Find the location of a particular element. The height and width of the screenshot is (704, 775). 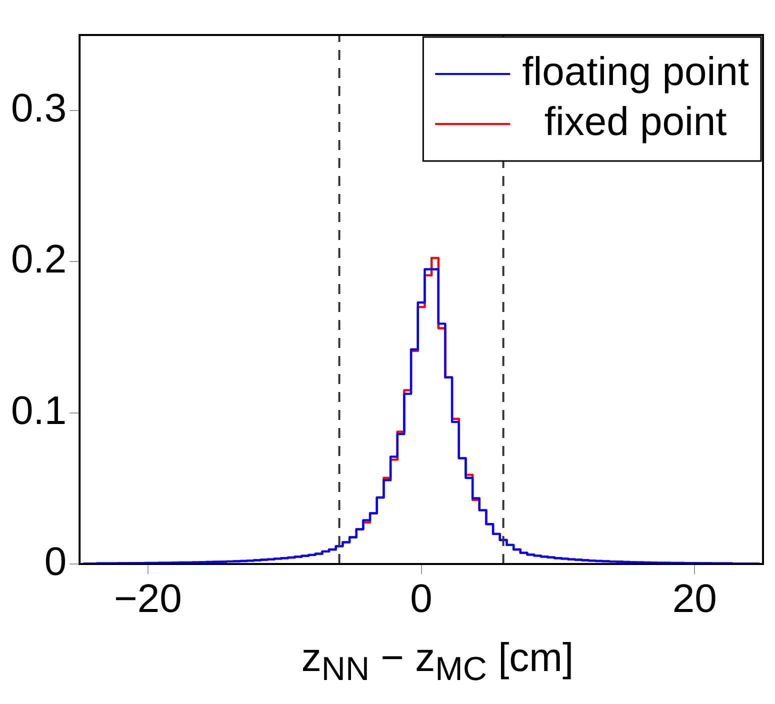

legend-label: floating point is located at coordinates (636, 72).